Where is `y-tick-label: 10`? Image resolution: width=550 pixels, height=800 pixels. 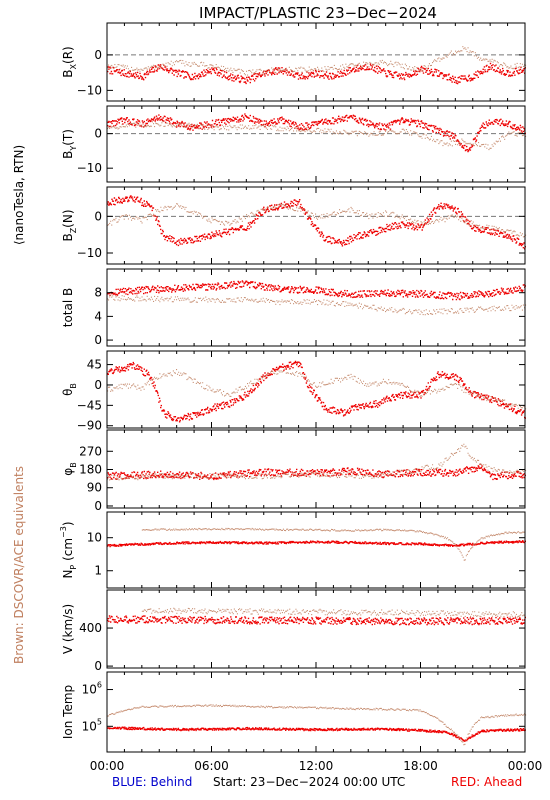
y-tick-label: 10 is located at coordinates (94, 538).